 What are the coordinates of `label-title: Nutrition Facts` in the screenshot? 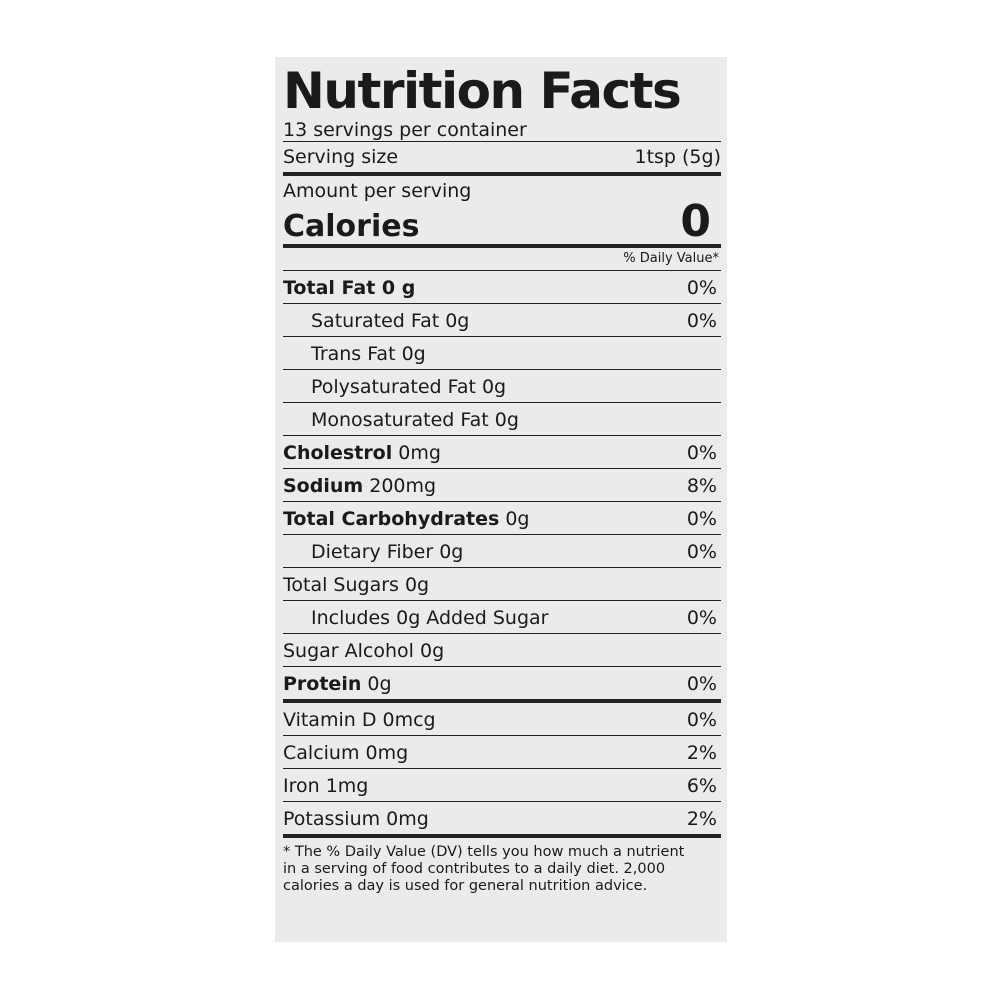 It's located at (482, 91).